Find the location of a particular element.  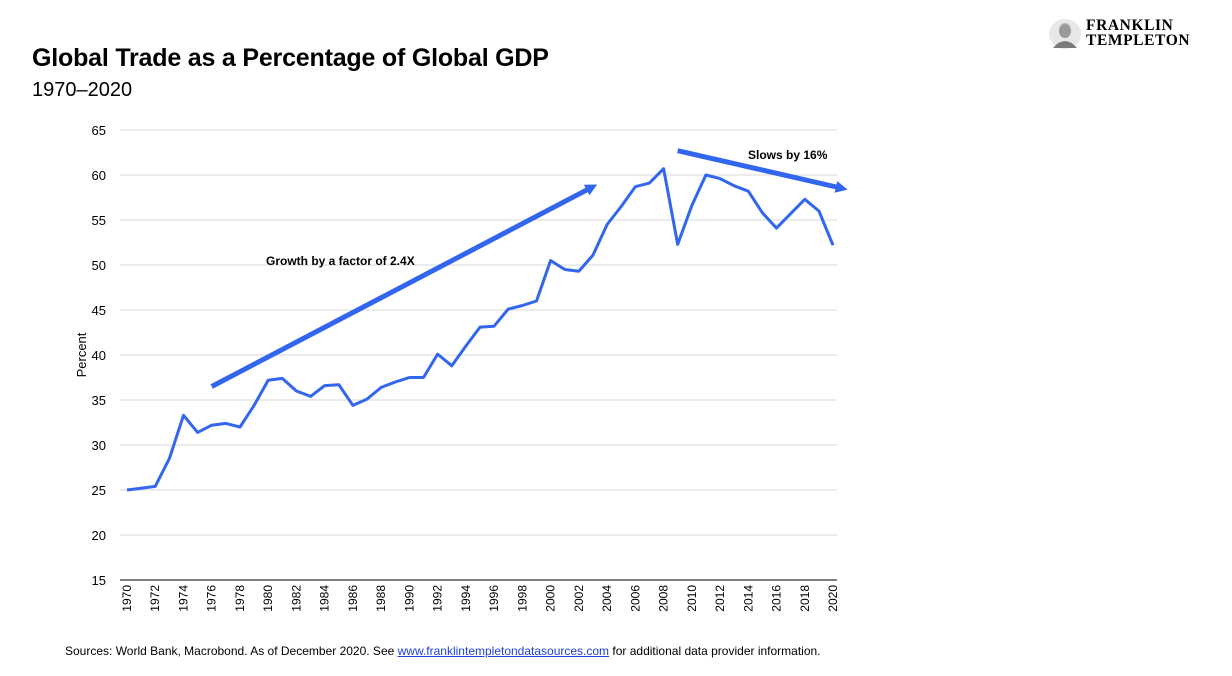

x-tick-label: 1998 is located at coordinates (522, 598).